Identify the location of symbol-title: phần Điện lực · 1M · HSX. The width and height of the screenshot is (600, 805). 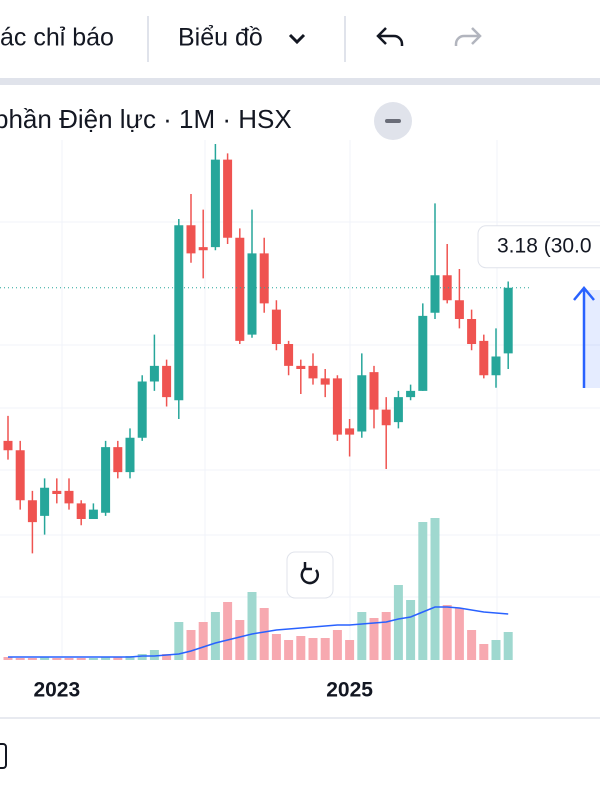
(146, 119).